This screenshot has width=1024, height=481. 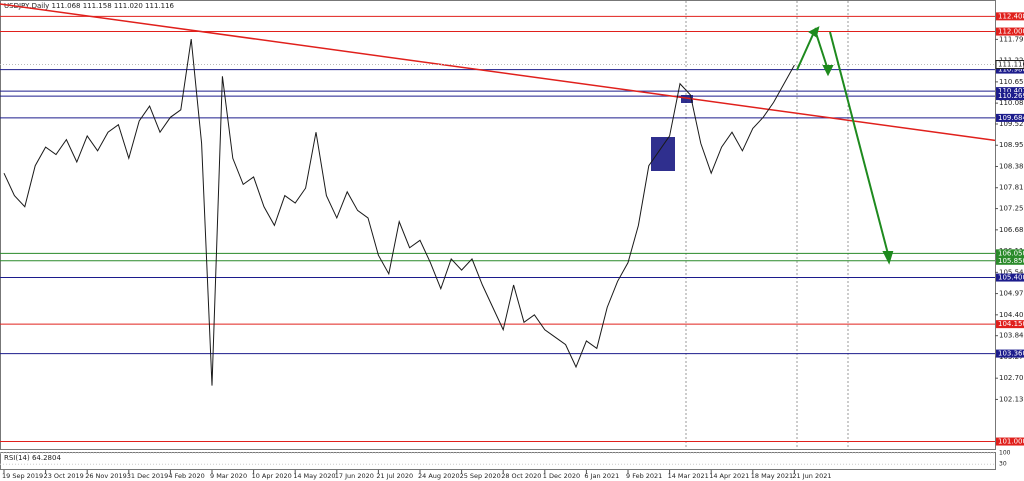 I want to click on y-tick-label: 103.840, so click(x=1011, y=336).